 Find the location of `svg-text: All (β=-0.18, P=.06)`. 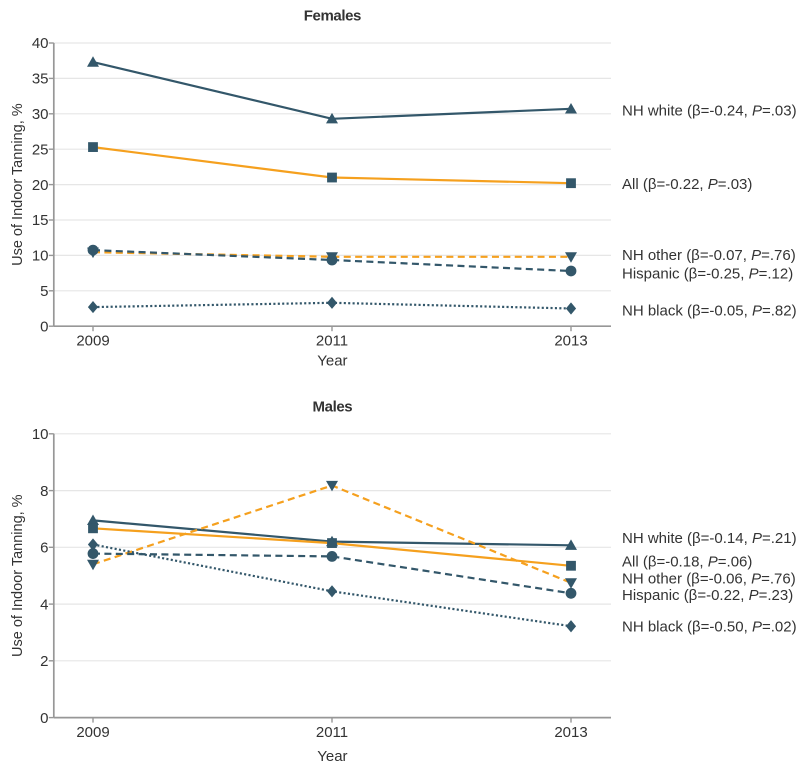

svg-text: All (β=-0.18, P=.06) is located at coordinates (687, 562).